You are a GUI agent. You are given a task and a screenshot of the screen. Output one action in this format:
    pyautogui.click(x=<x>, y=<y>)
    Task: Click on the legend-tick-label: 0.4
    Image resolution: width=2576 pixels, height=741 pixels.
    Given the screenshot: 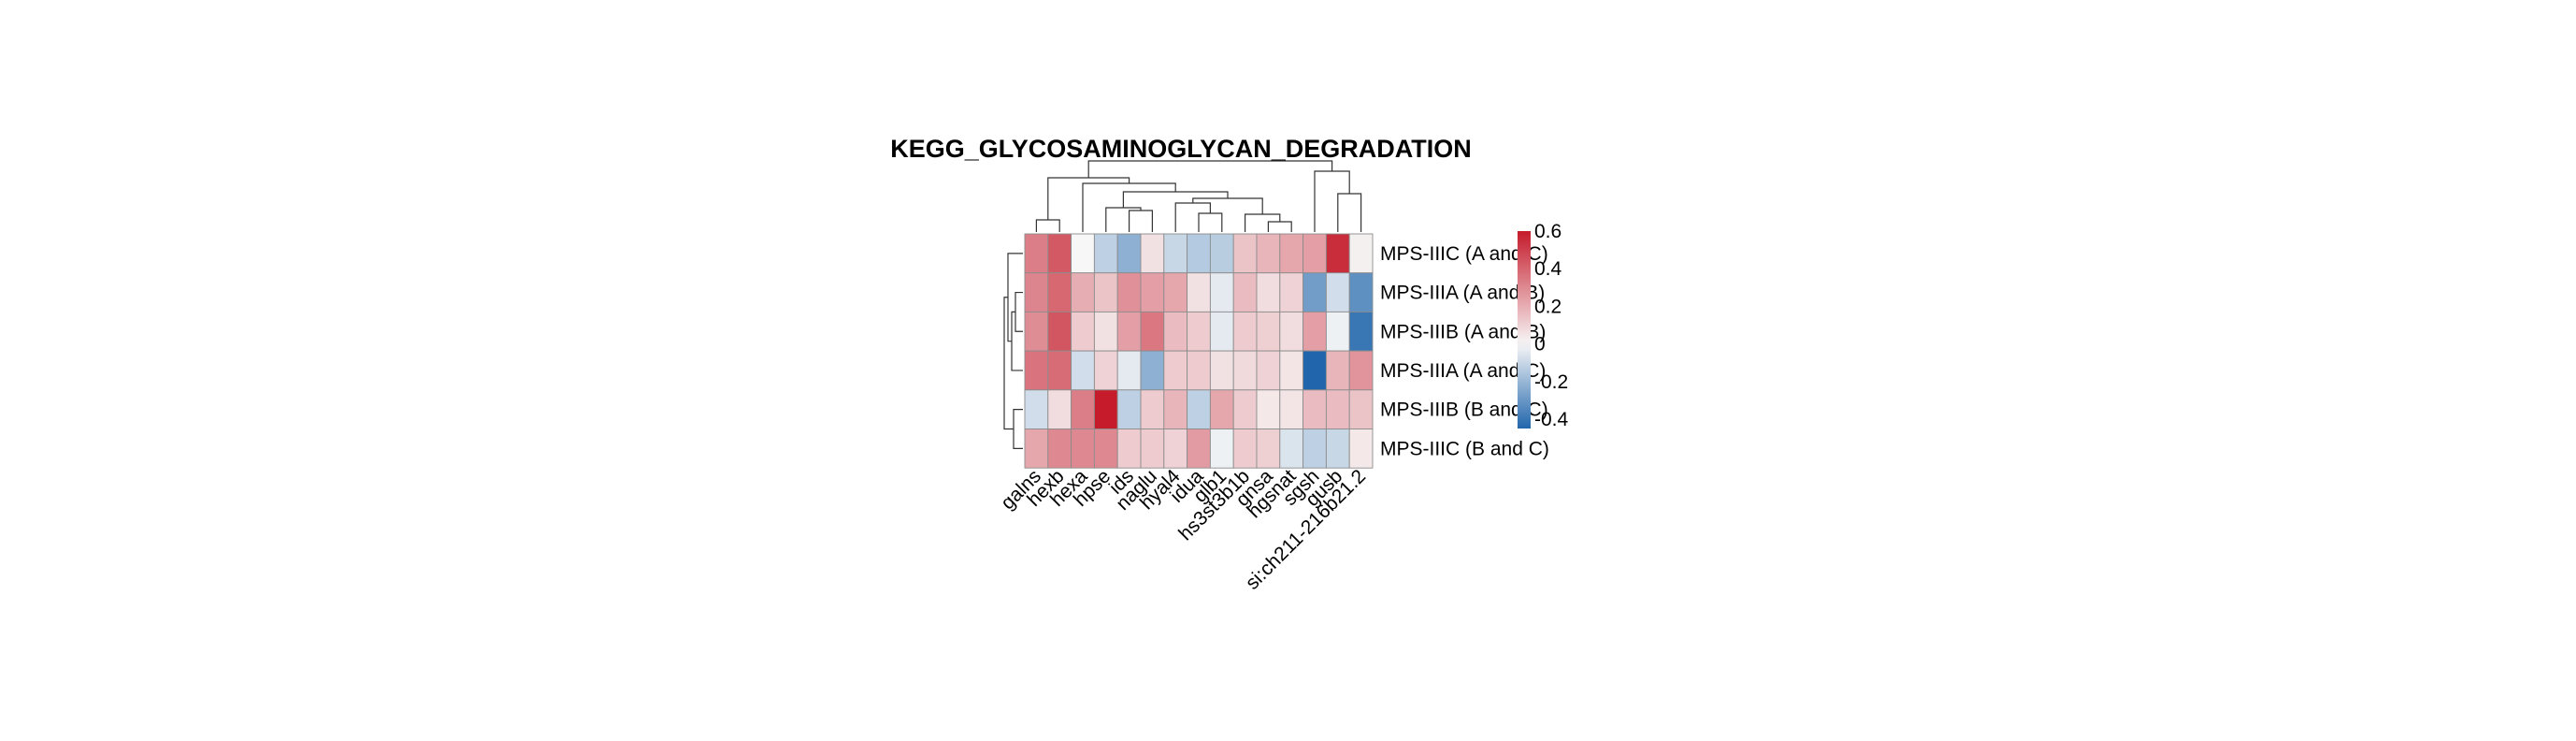 What is the action you would take?
    pyautogui.click(x=1548, y=269)
    